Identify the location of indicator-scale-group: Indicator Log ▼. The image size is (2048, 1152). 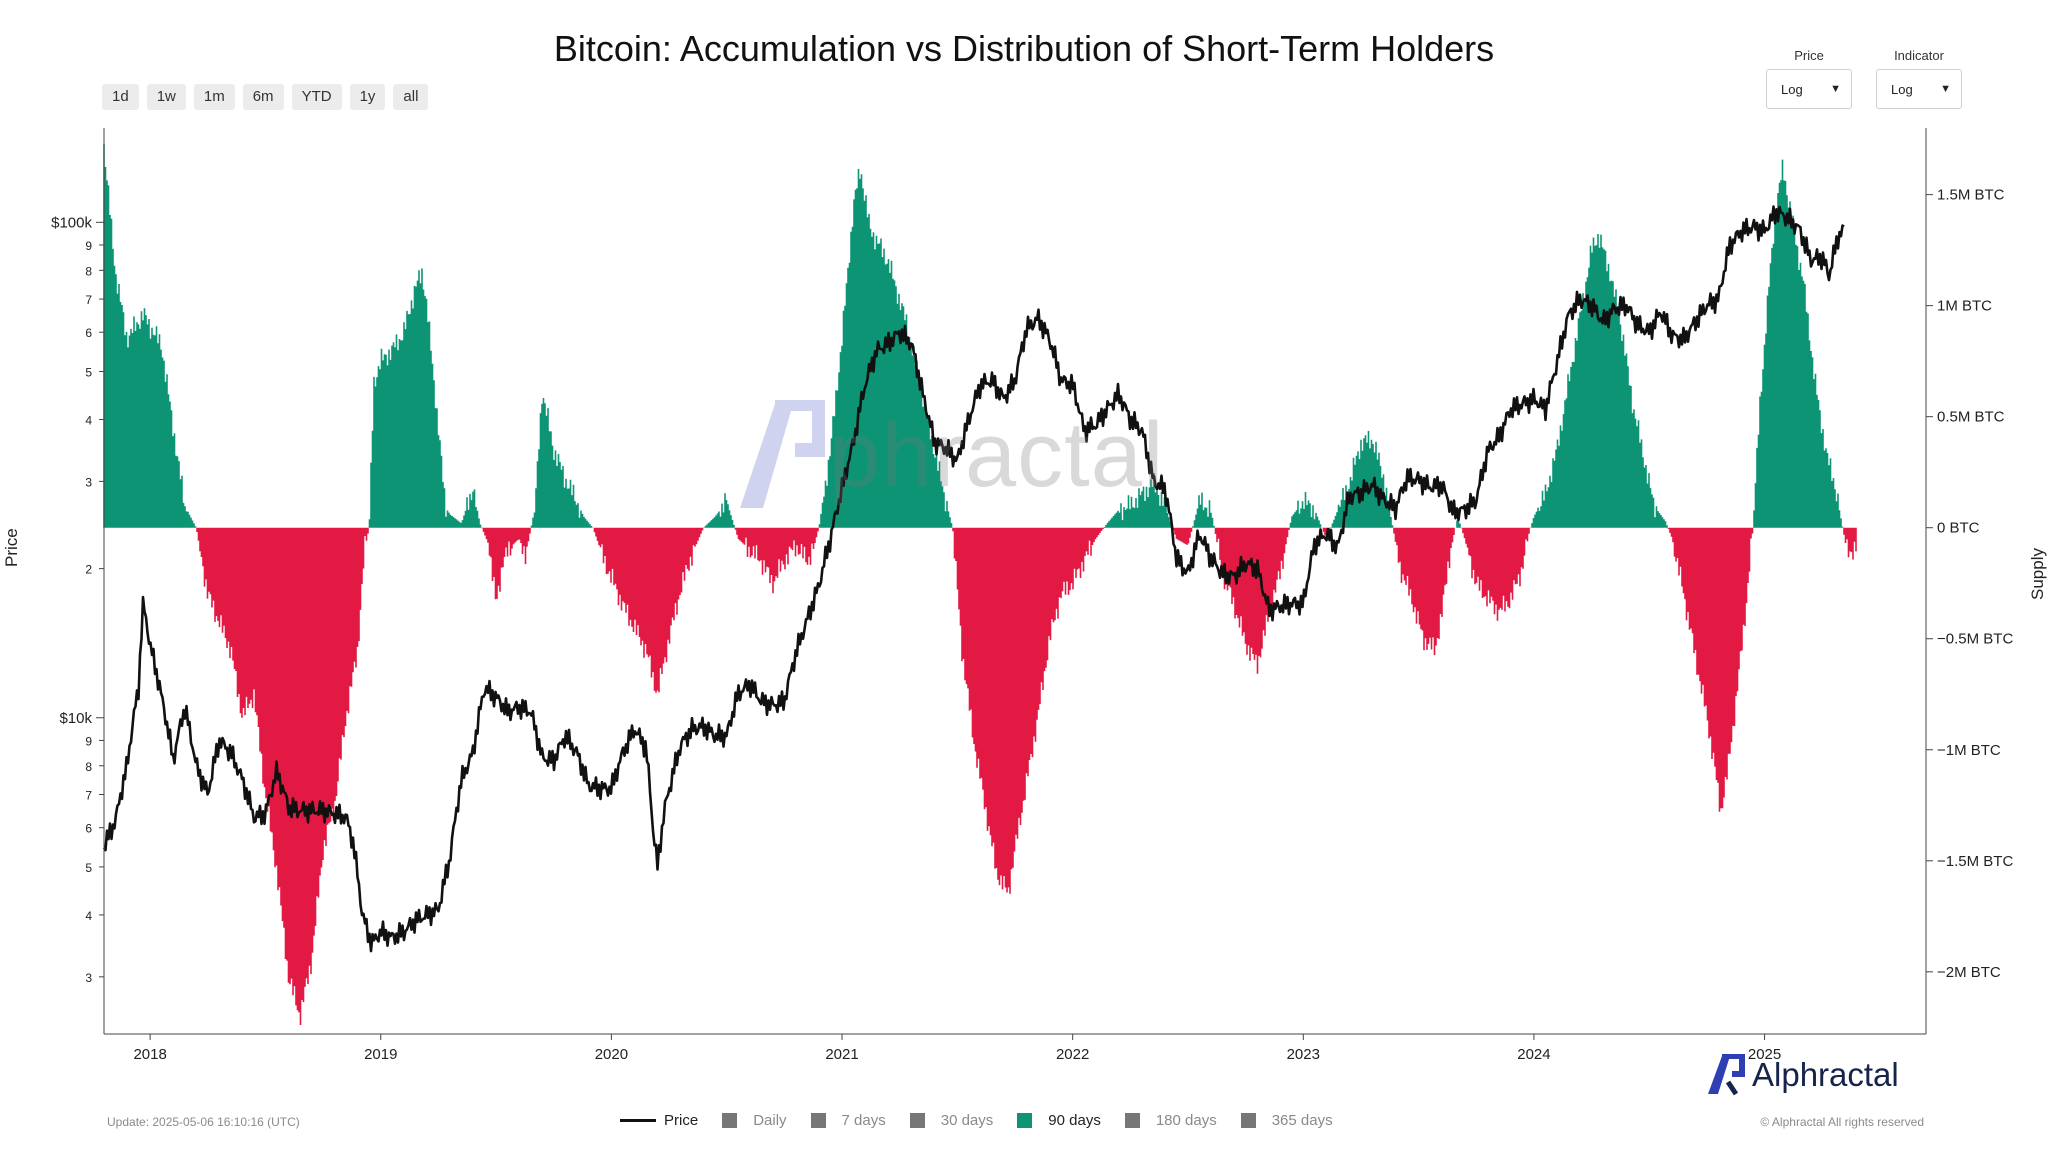
(1919, 78).